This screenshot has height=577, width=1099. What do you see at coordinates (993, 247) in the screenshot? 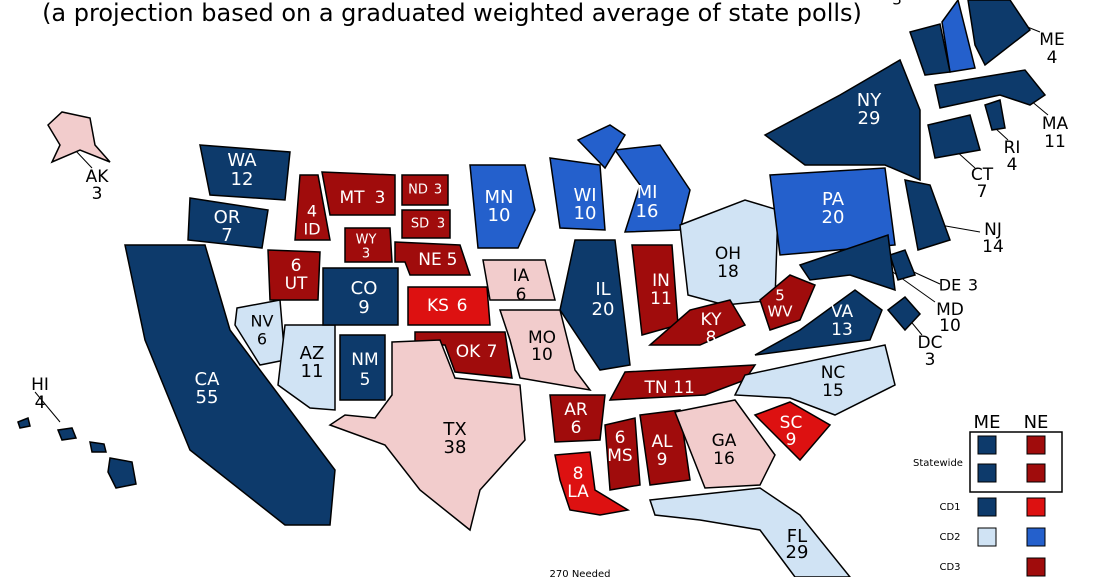
I see `state-votes: 14` at bounding box center [993, 247].